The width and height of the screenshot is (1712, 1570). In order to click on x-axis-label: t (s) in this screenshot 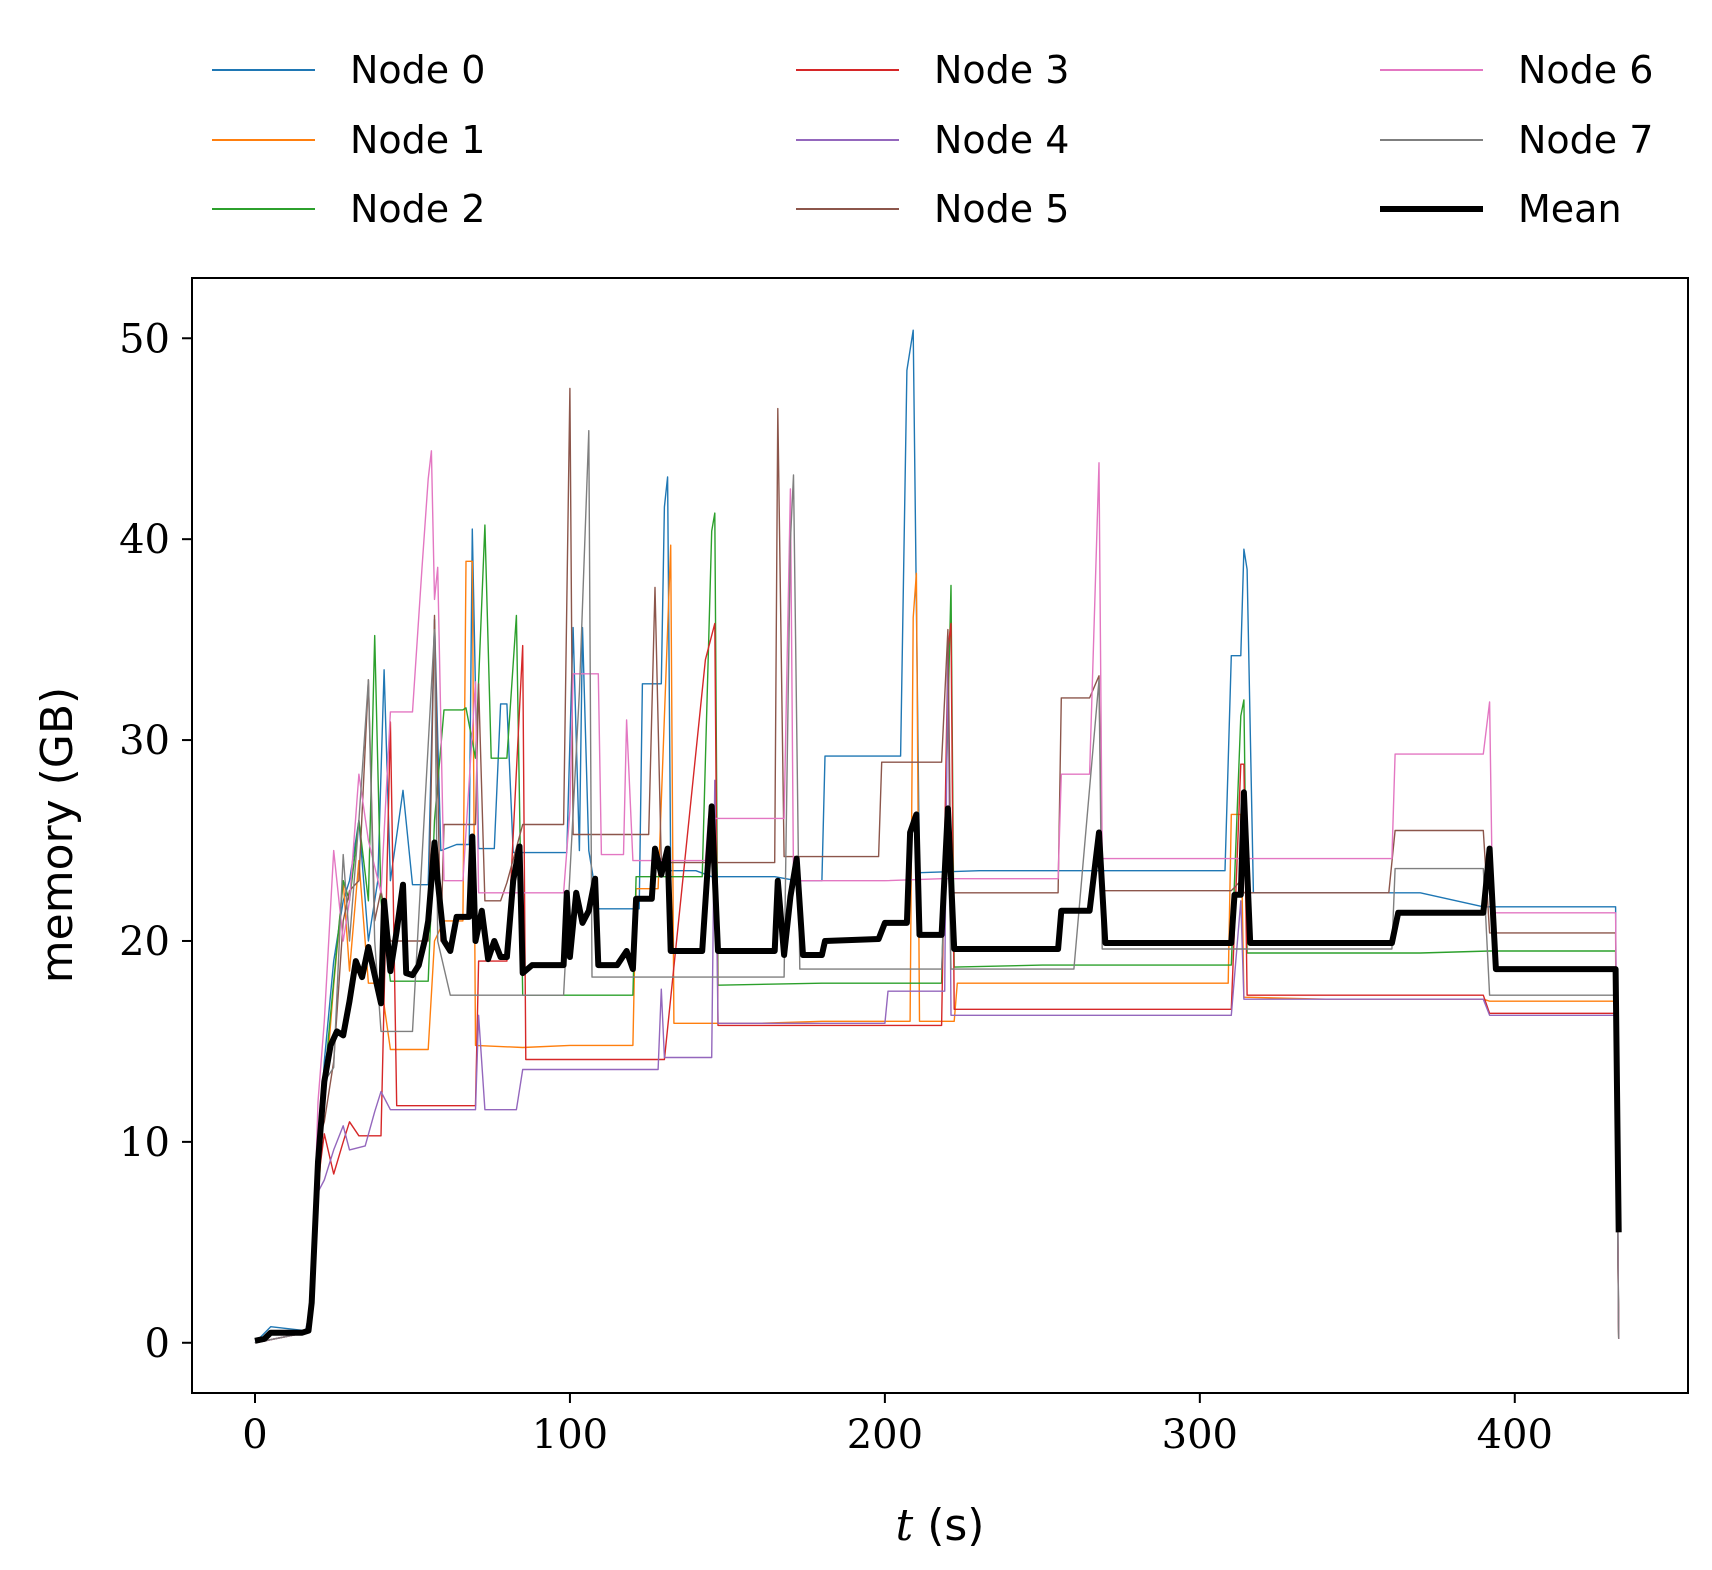, I will do `click(940, 1525)`.